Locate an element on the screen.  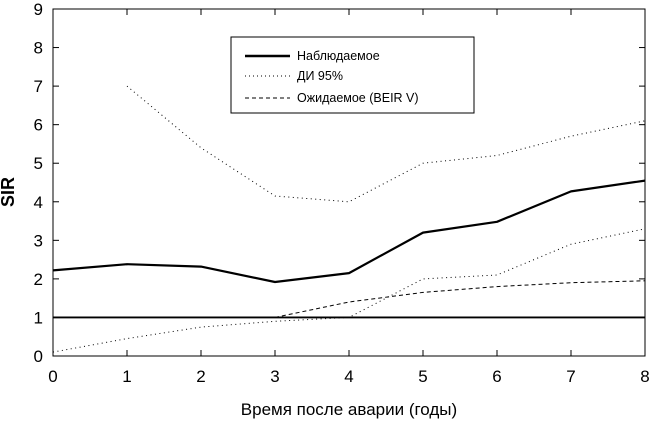
y-tick-label: 2 is located at coordinates (38, 279).